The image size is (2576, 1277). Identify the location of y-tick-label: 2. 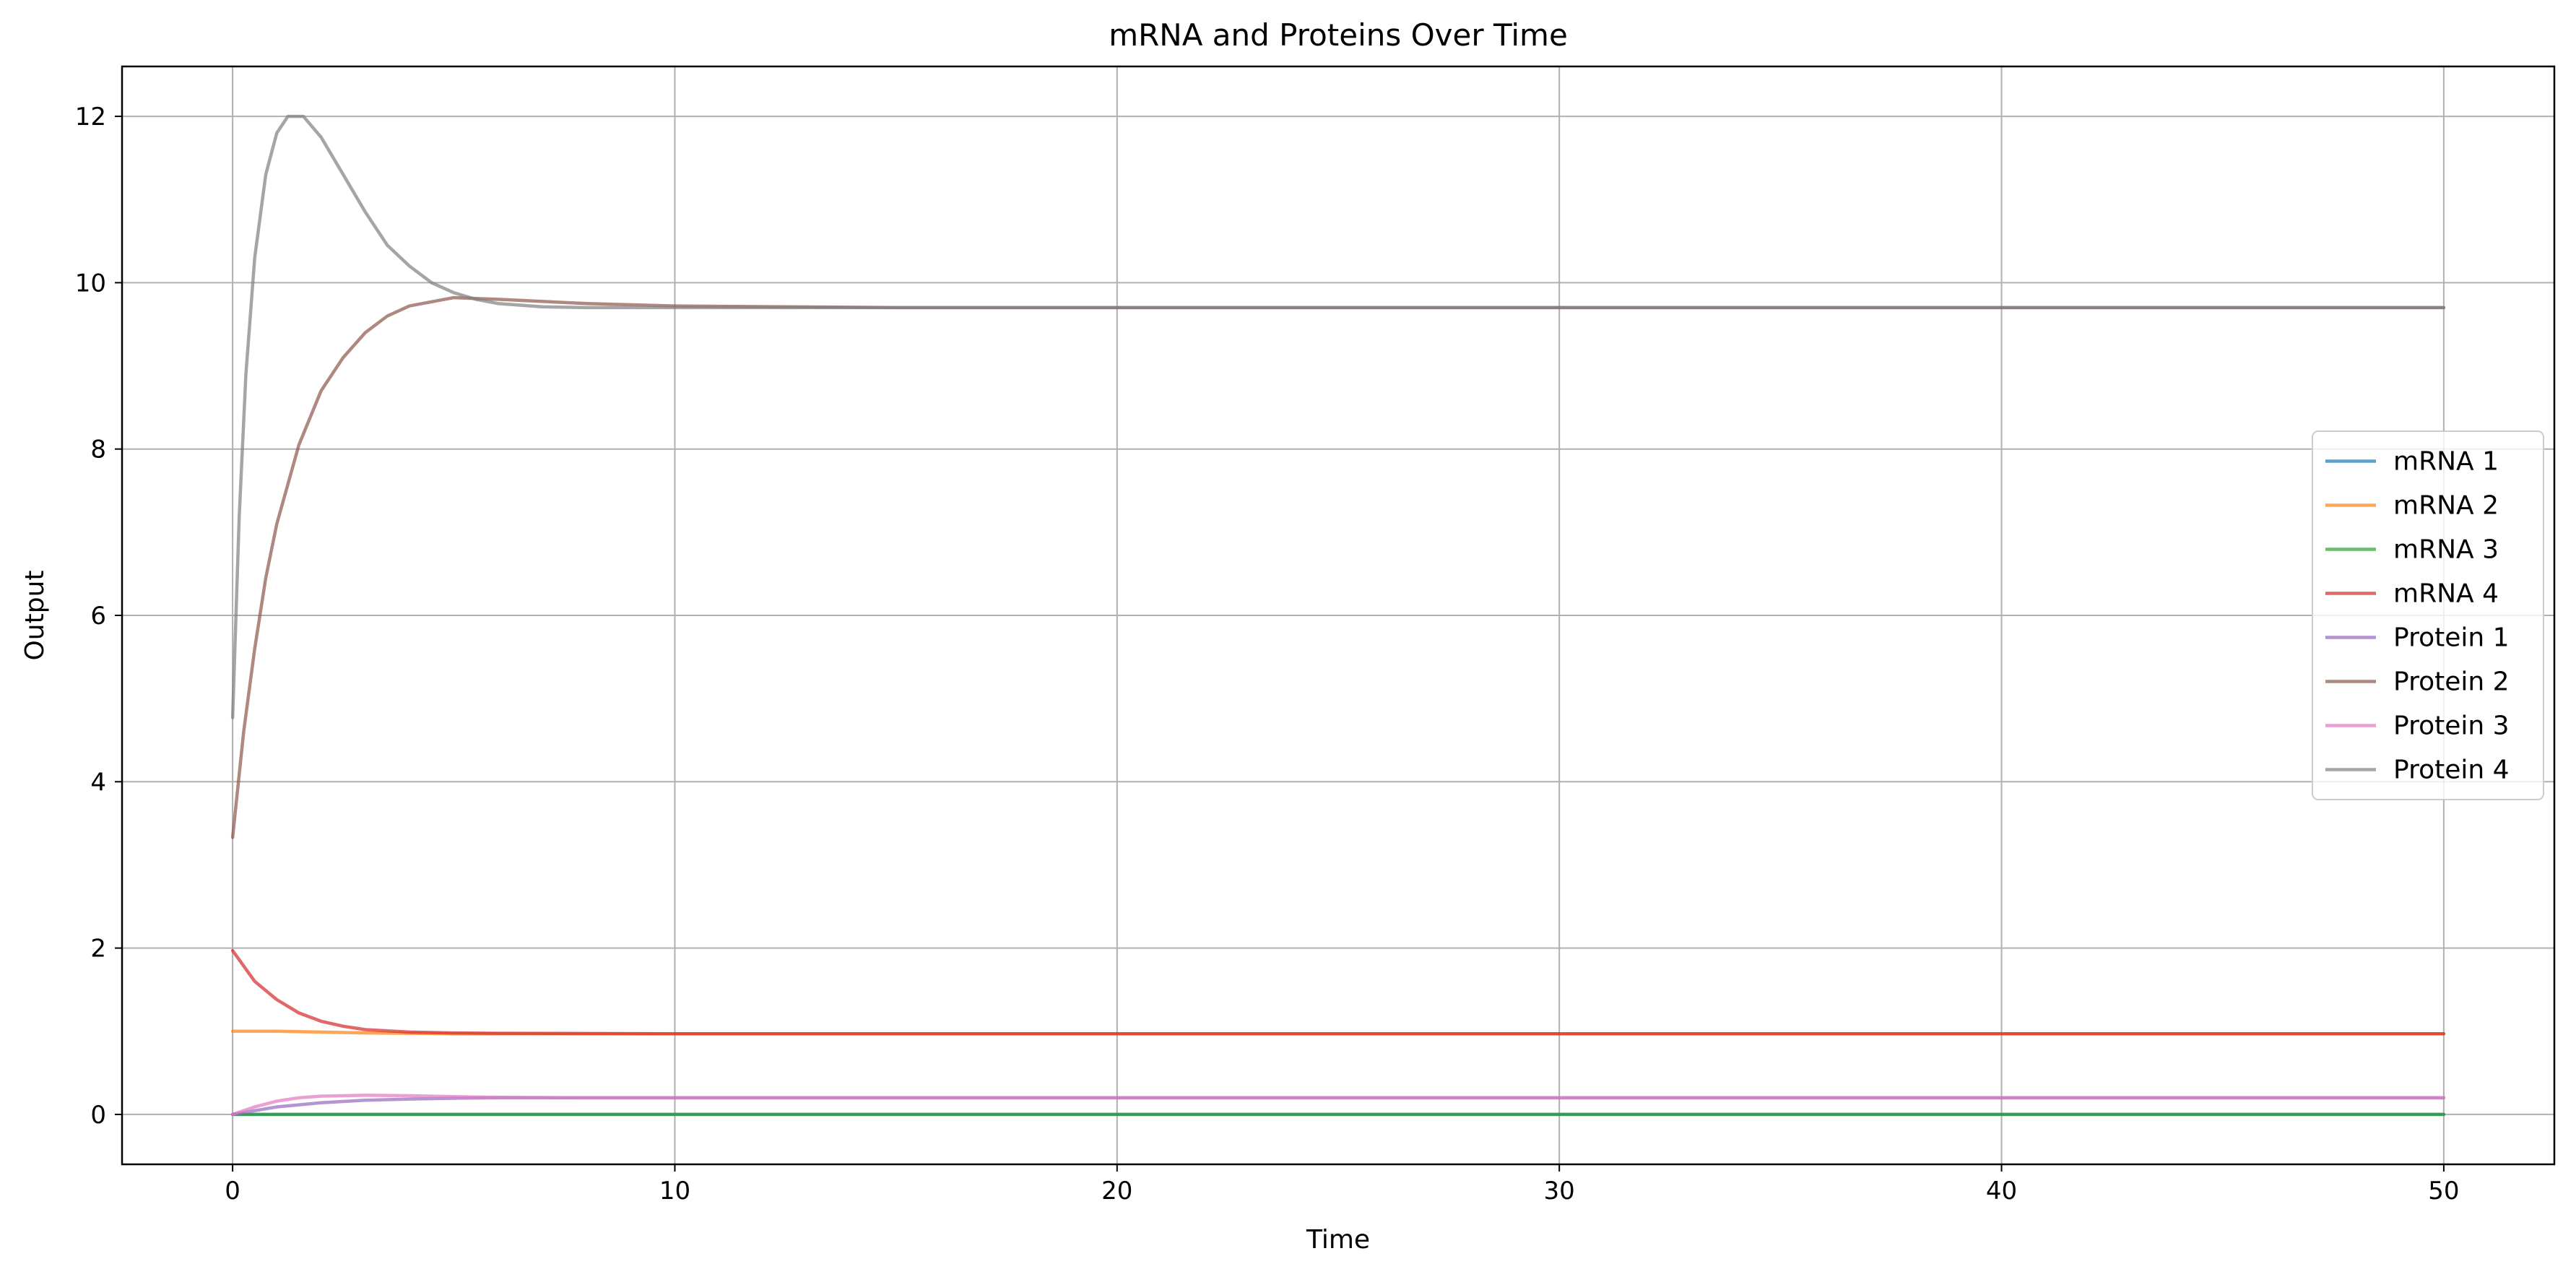
(98, 949).